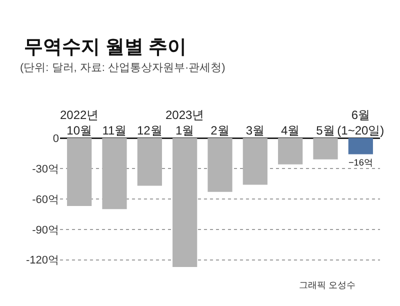  What do you see at coordinates (360, 123) in the screenshot?
I see `x-tick-label: 6월 (1~20일)` at bounding box center [360, 123].